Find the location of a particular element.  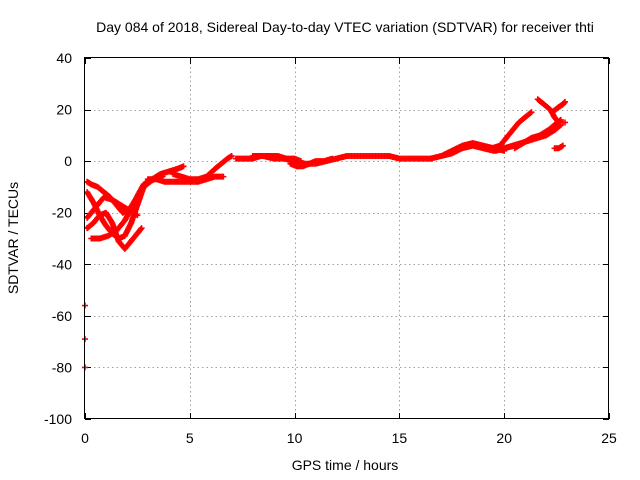

x-tick-label: 5 is located at coordinates (190, 438).